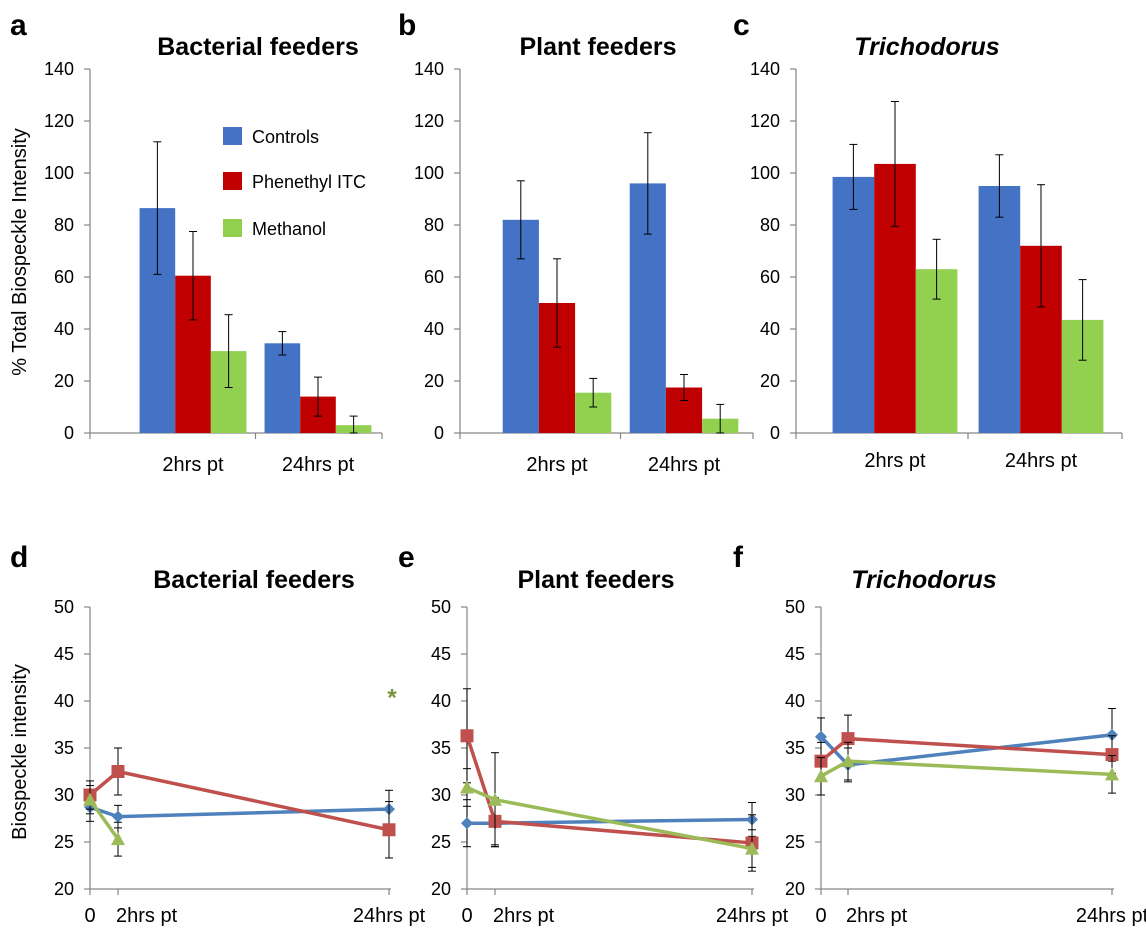 The height and width of the screenshot is (938, 1146). Describe the element at coordinates (434, 277) in the screenshot. I see `y-tick-label-b: 60` at that location.